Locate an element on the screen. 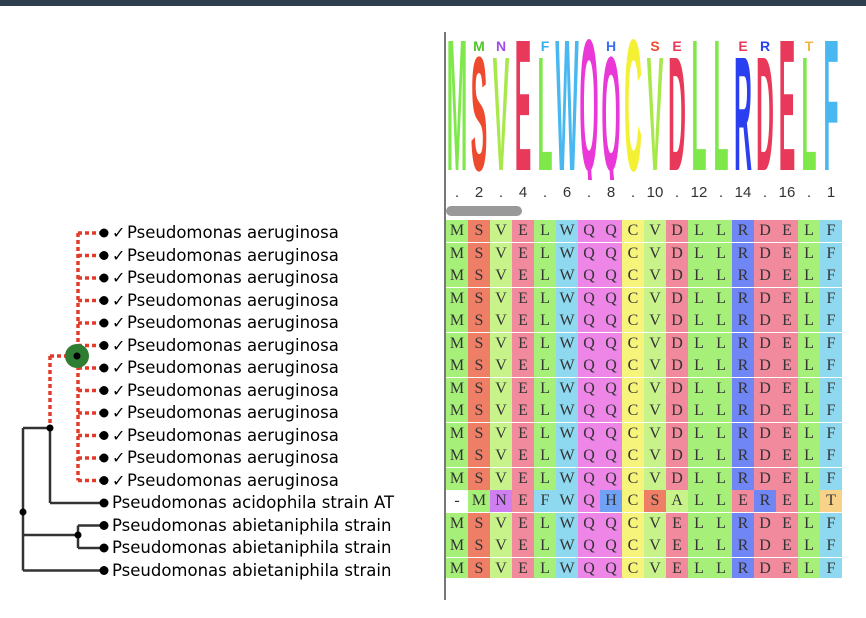 The width and height of the screenshot is (866, 618). logo-letter: T is located at coordinates (809, 46).